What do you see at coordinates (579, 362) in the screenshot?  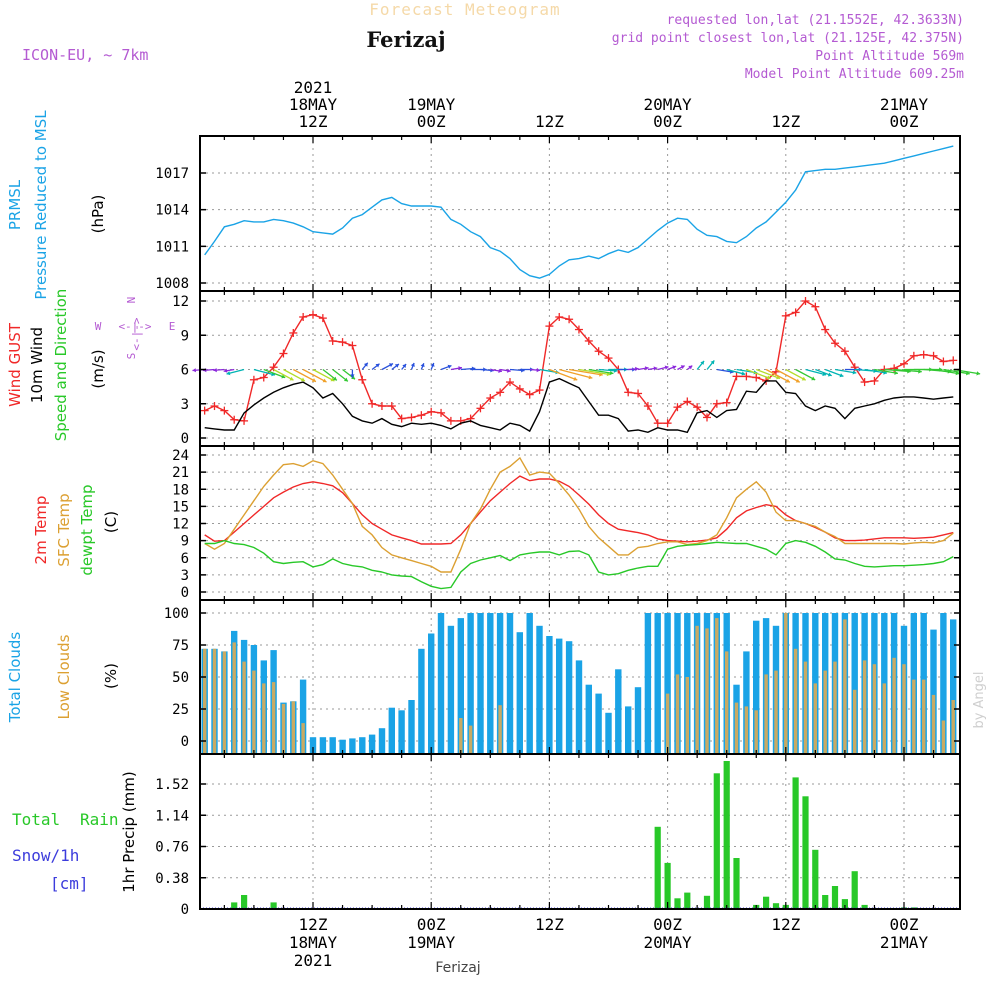 I see `gust-line` at bounding box center [579, 362].